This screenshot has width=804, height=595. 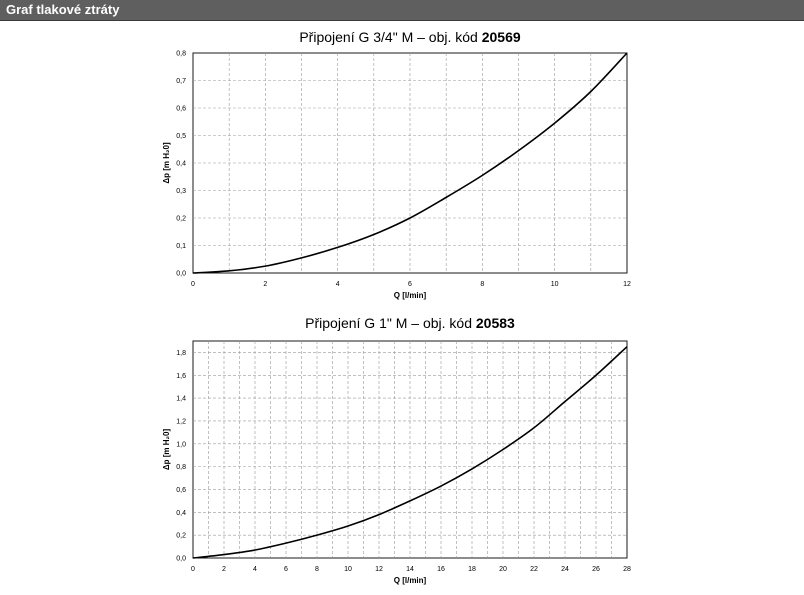 I want to click on chart-title: Připojení G 3/4" M – obj. kód 20569, so click(x=410, y=37).